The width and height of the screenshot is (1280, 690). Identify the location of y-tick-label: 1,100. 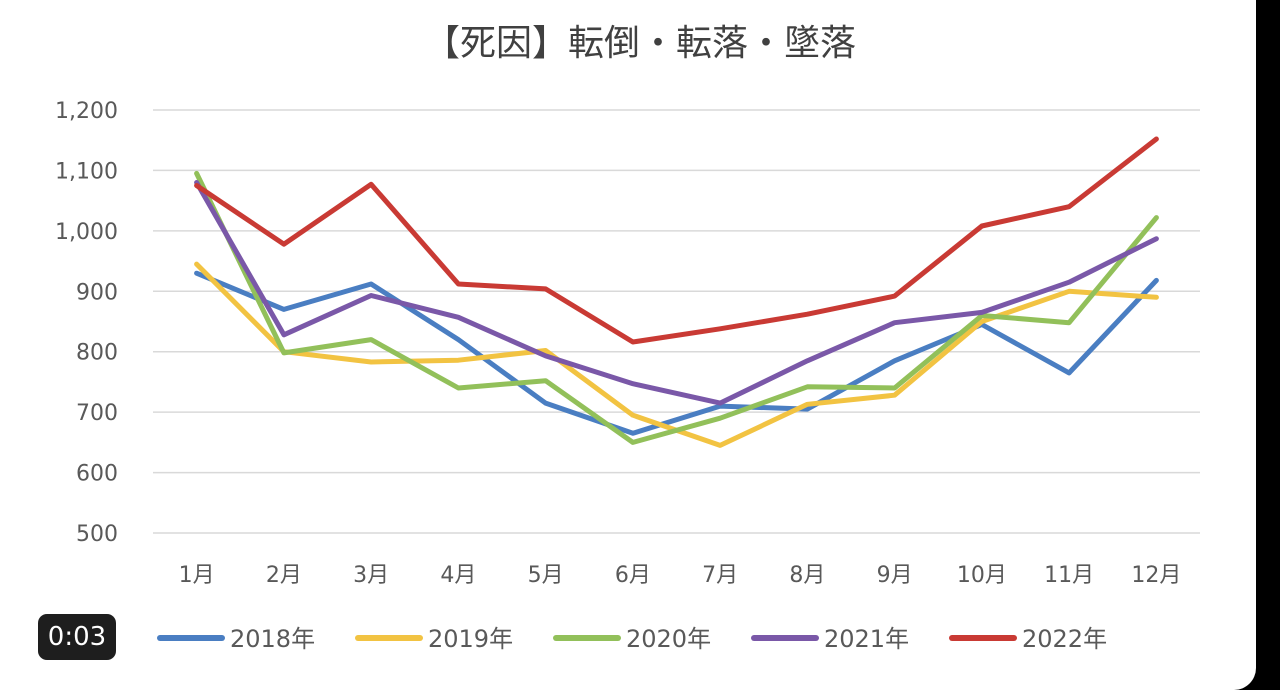
(86, 171).